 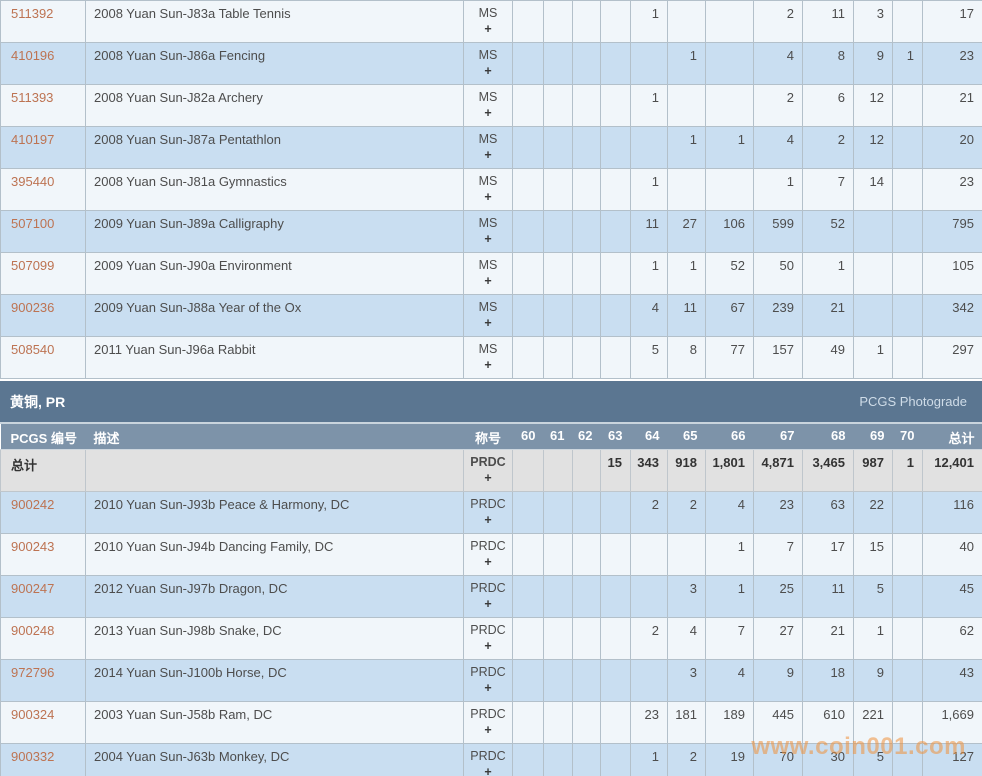 I want to click on grade-67-cell: 23, so click(x=778, y=512).